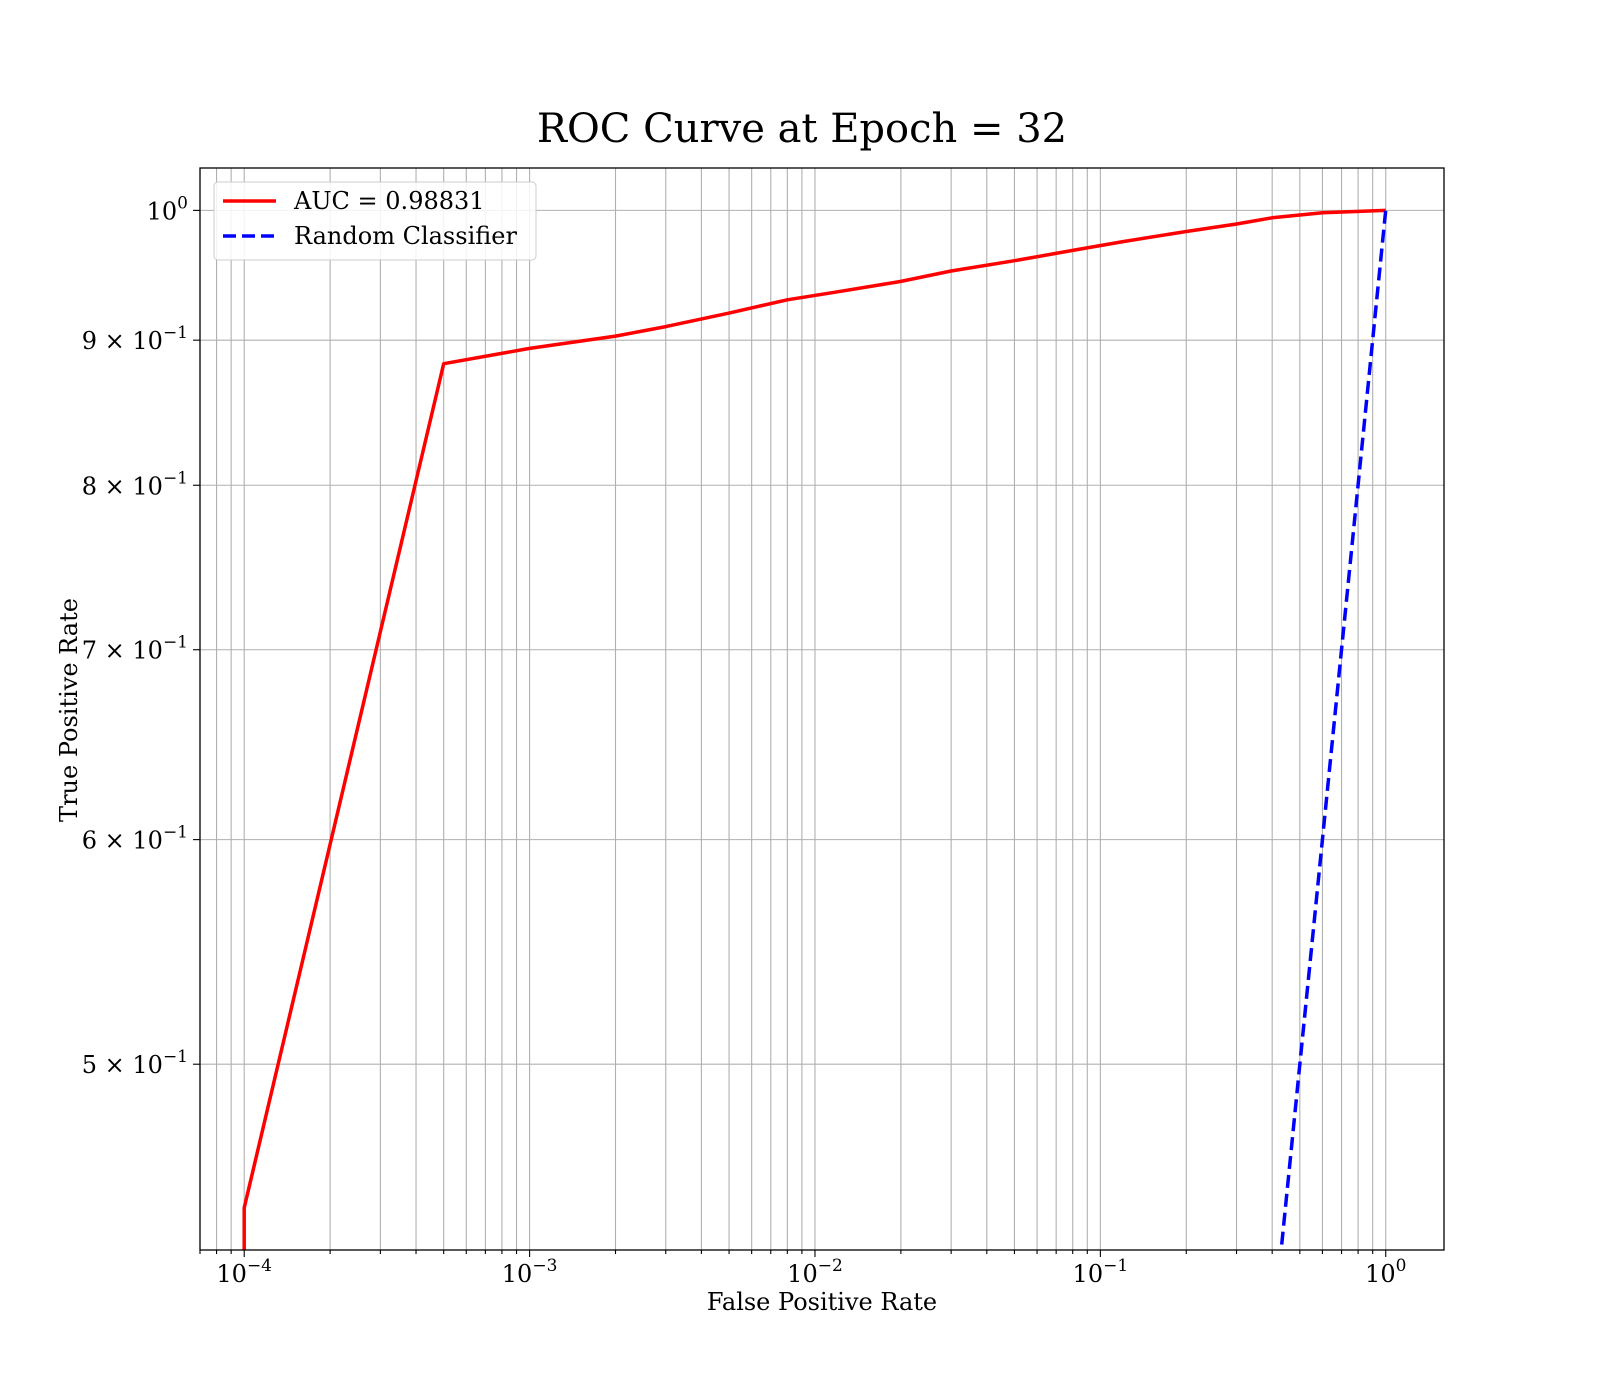 The width and height of the screenshot is (1600, 1400). Describe the element at coordinates (1101, 1272) in the screenshot. I see `x-tick-label: 10⁻¹` at that location.